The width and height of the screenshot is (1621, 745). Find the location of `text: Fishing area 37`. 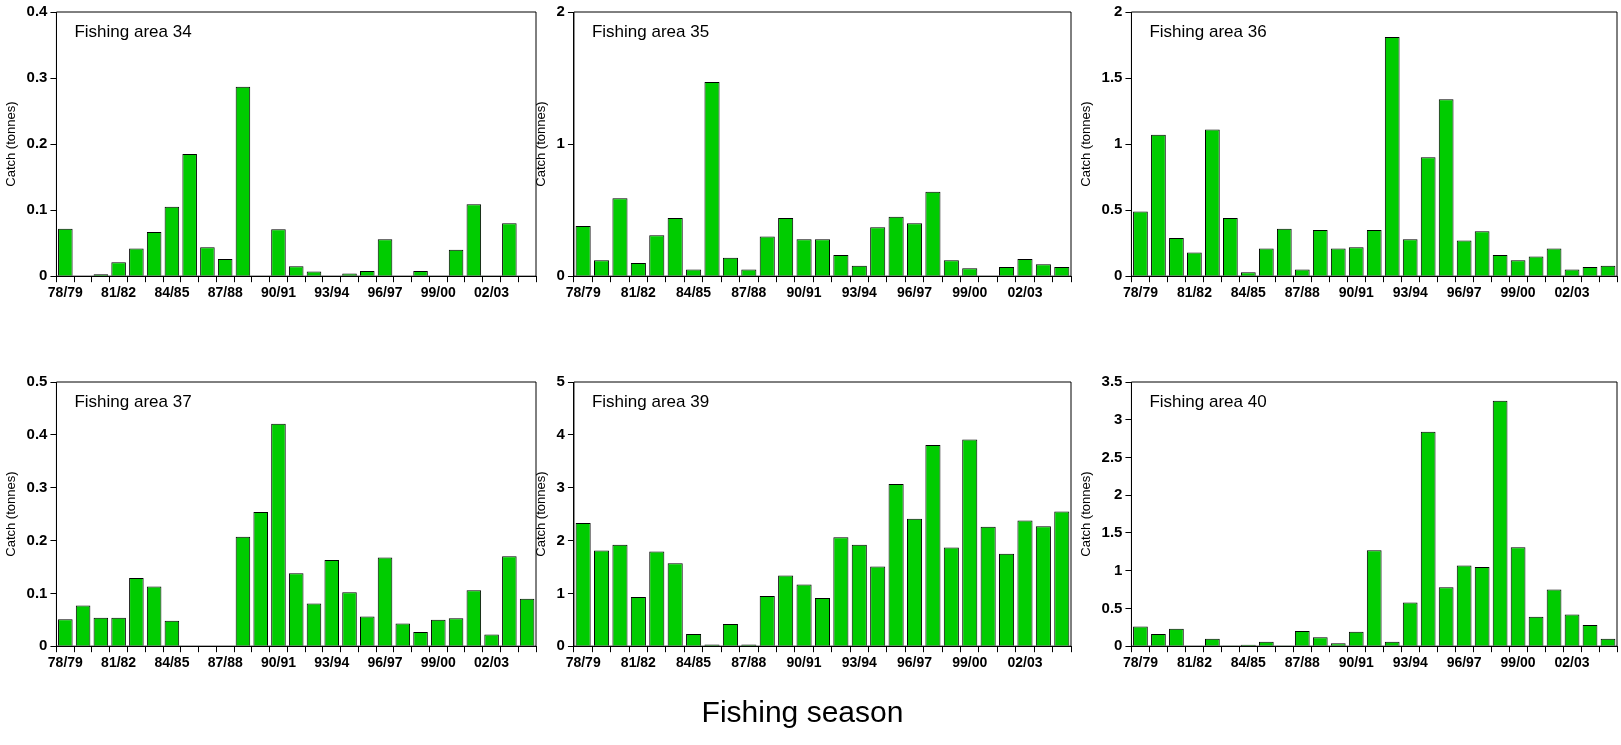

text: Fishing area 37 is located at coordinates (133, 402).